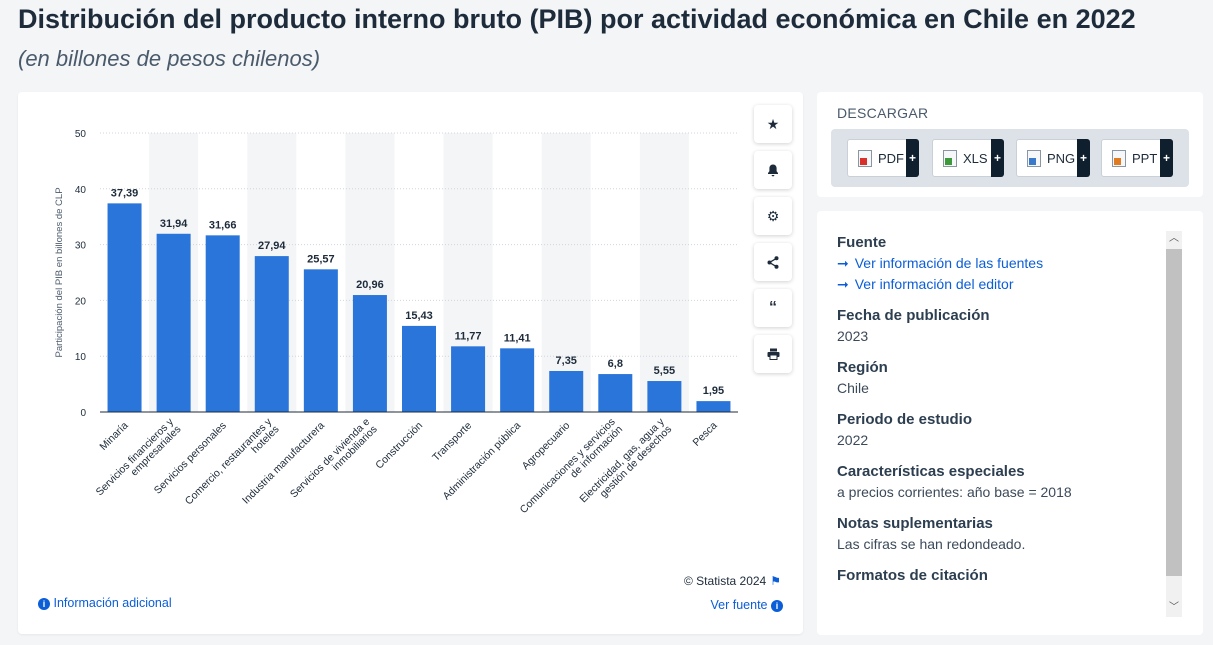 This screenshot has width=1213, height=645. What do you see at coordinates (1119, 158) in the screenshot?
I see `ppt-file-icon` at bounding box center [1119, 158].